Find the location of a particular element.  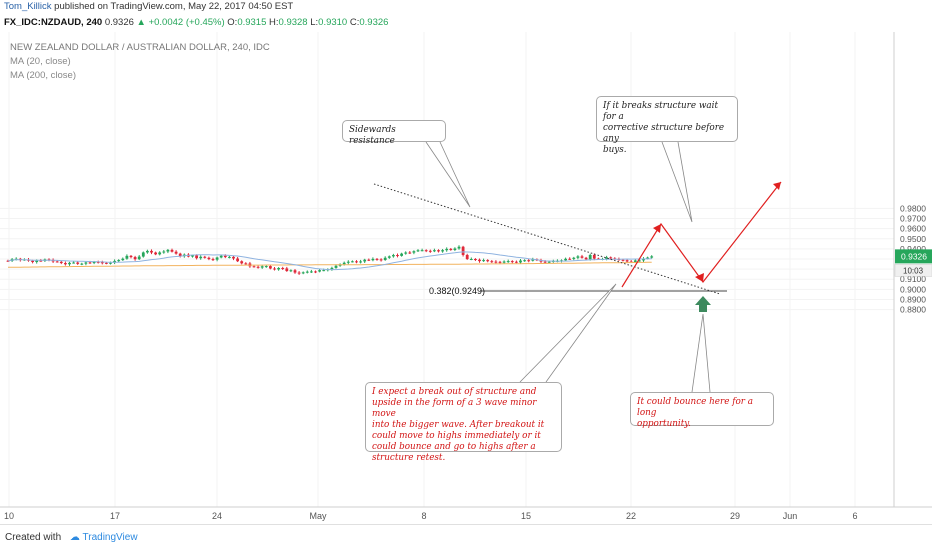

time-tick-label: 17 is located at coordinates (115, 516).